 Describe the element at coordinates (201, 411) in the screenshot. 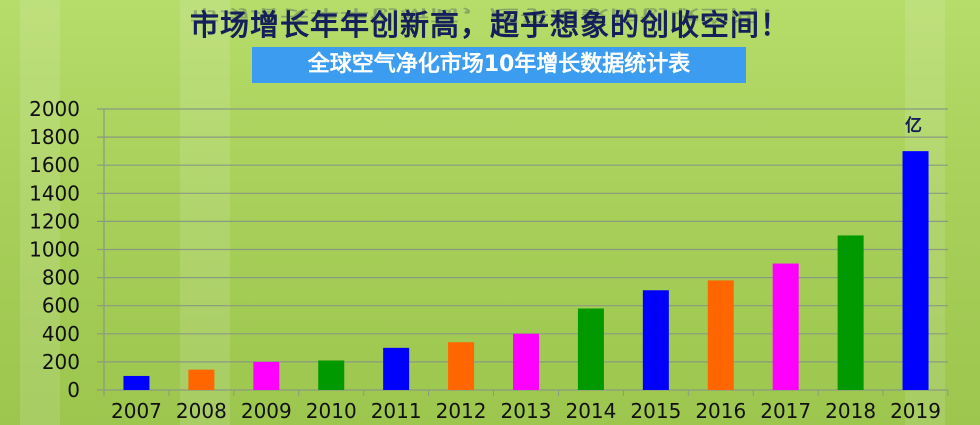

I see `x-tick-label: 2008` at that location.